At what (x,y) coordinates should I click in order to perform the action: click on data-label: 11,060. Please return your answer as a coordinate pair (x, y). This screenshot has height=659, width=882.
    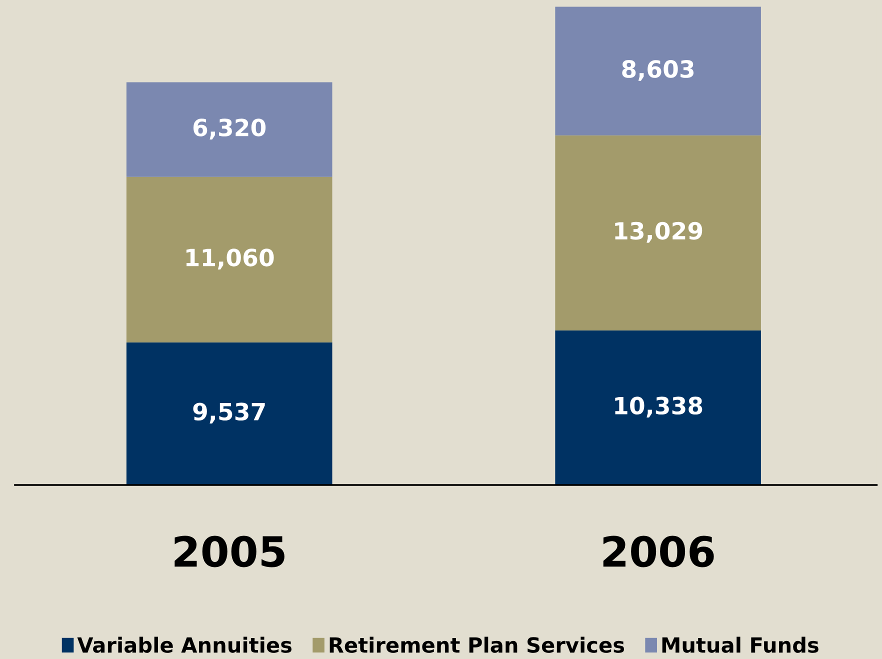
    Looking at the image, I should click on (230, 259).